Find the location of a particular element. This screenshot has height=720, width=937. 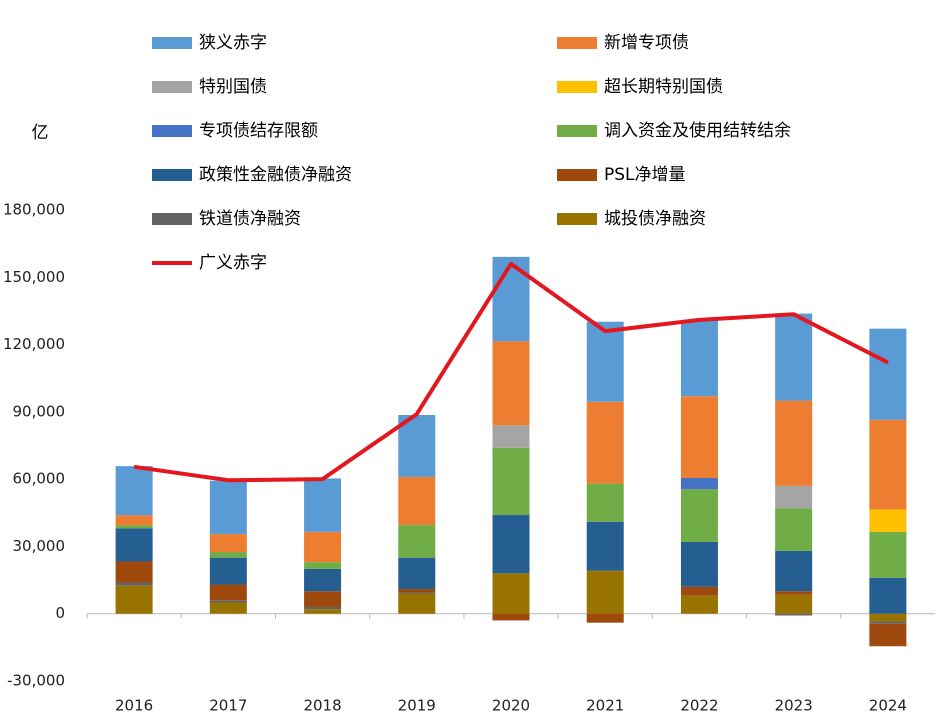

x-tick-label: 2022 is located at coordinates (699, 706).